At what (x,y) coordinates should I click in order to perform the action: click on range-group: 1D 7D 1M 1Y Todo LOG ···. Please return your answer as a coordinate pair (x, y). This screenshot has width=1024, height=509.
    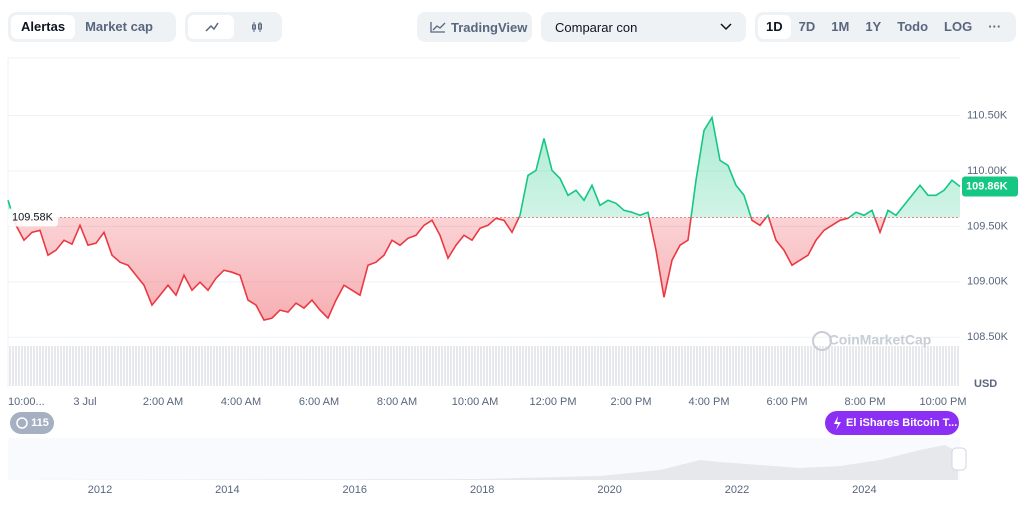
    Looking at the image, I should click on (885, 27).